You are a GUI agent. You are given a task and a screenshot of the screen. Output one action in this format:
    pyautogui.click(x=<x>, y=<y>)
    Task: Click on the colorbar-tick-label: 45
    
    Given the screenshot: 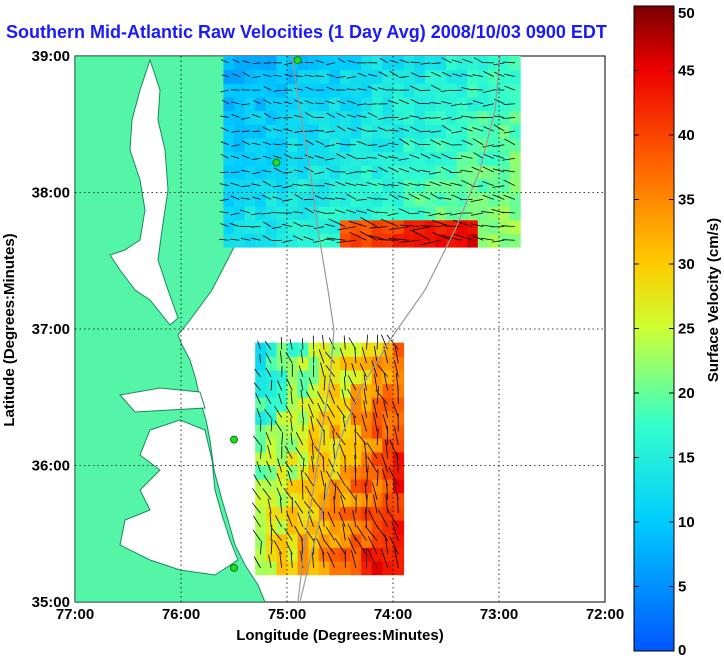 What is the action you would take?
    pyautogui.click(x=686, y=71)
    